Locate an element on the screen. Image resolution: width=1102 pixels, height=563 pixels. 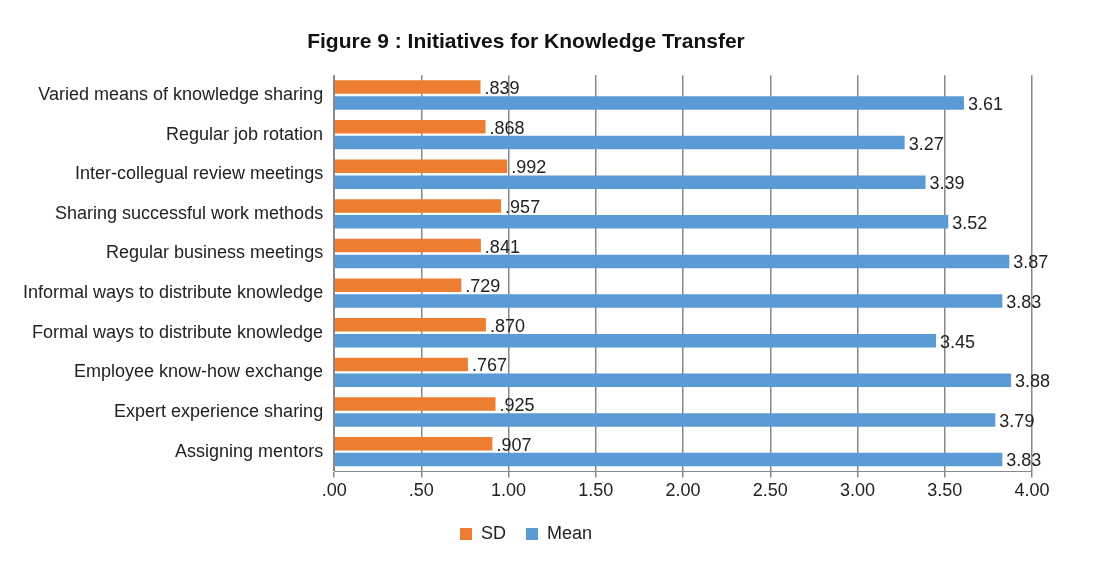
x-tick-label: 4.00 is located at coordinates (1032, 490).